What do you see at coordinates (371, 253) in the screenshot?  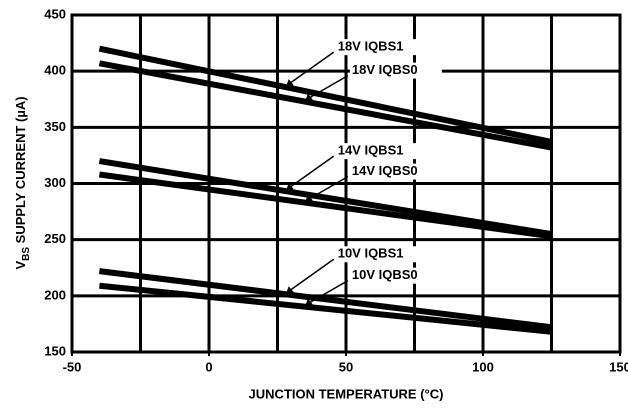 I see `annotation-label: 10V IQBS1` at bounding box center [371, 253].